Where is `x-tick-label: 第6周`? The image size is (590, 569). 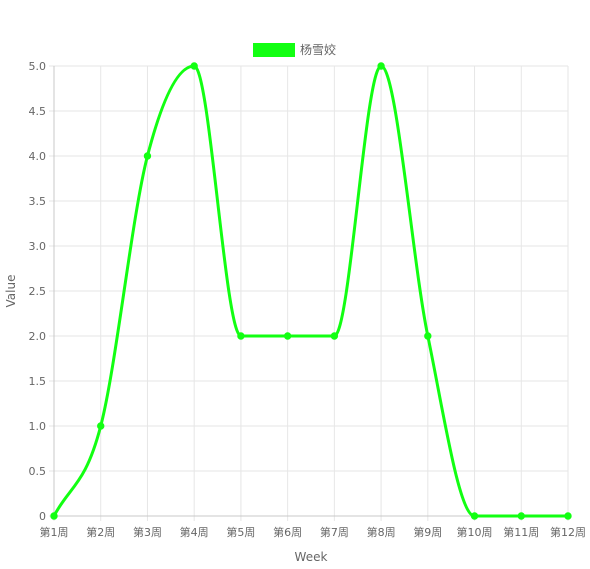
x-tick-label: 第6周 is located at coordinates (287, 532).